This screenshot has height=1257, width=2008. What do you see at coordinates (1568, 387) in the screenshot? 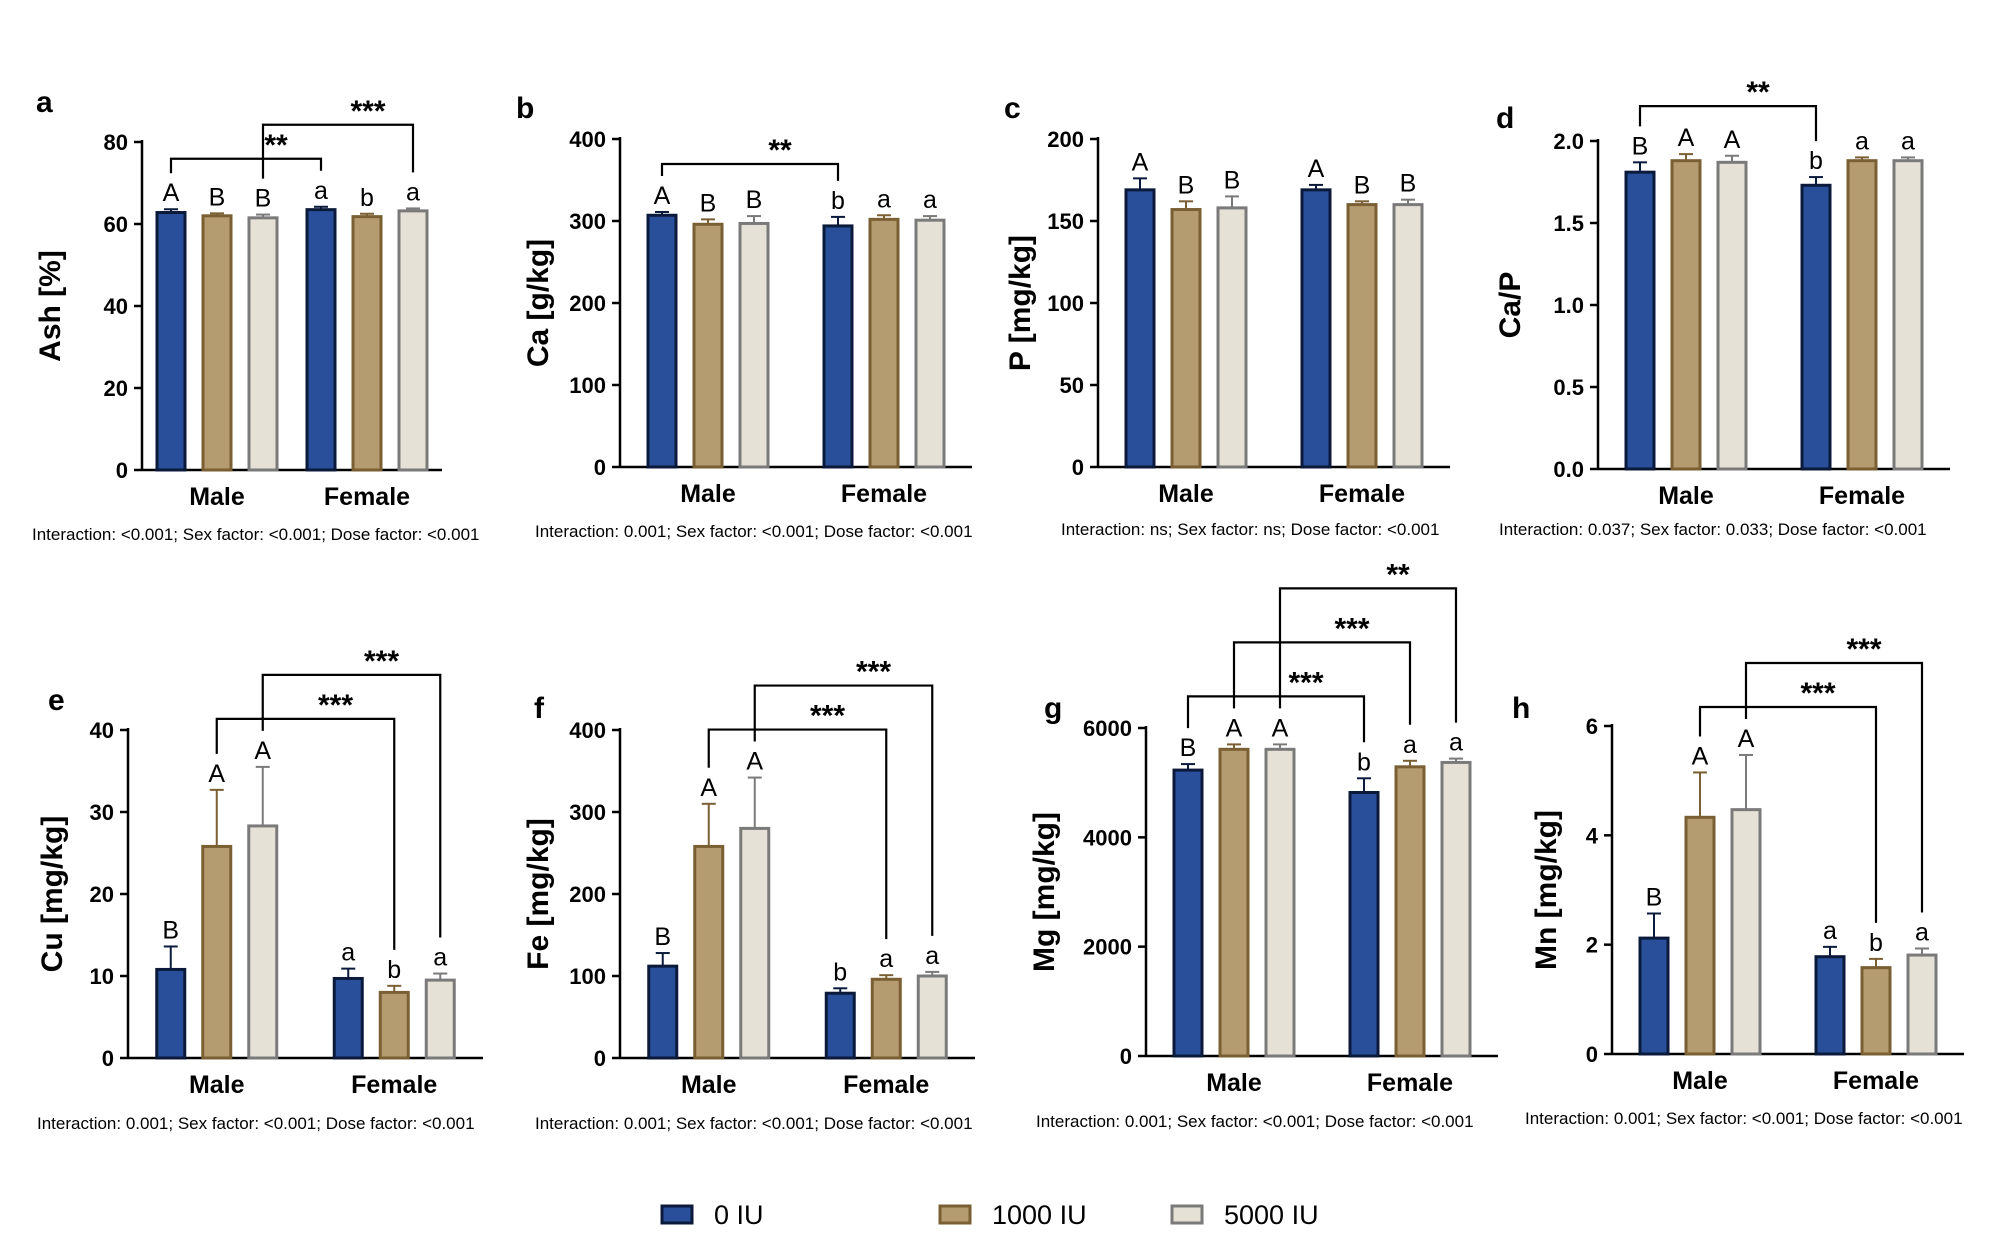
I see `y-tick-label: 0.5` at bounding box center [1568, 387].